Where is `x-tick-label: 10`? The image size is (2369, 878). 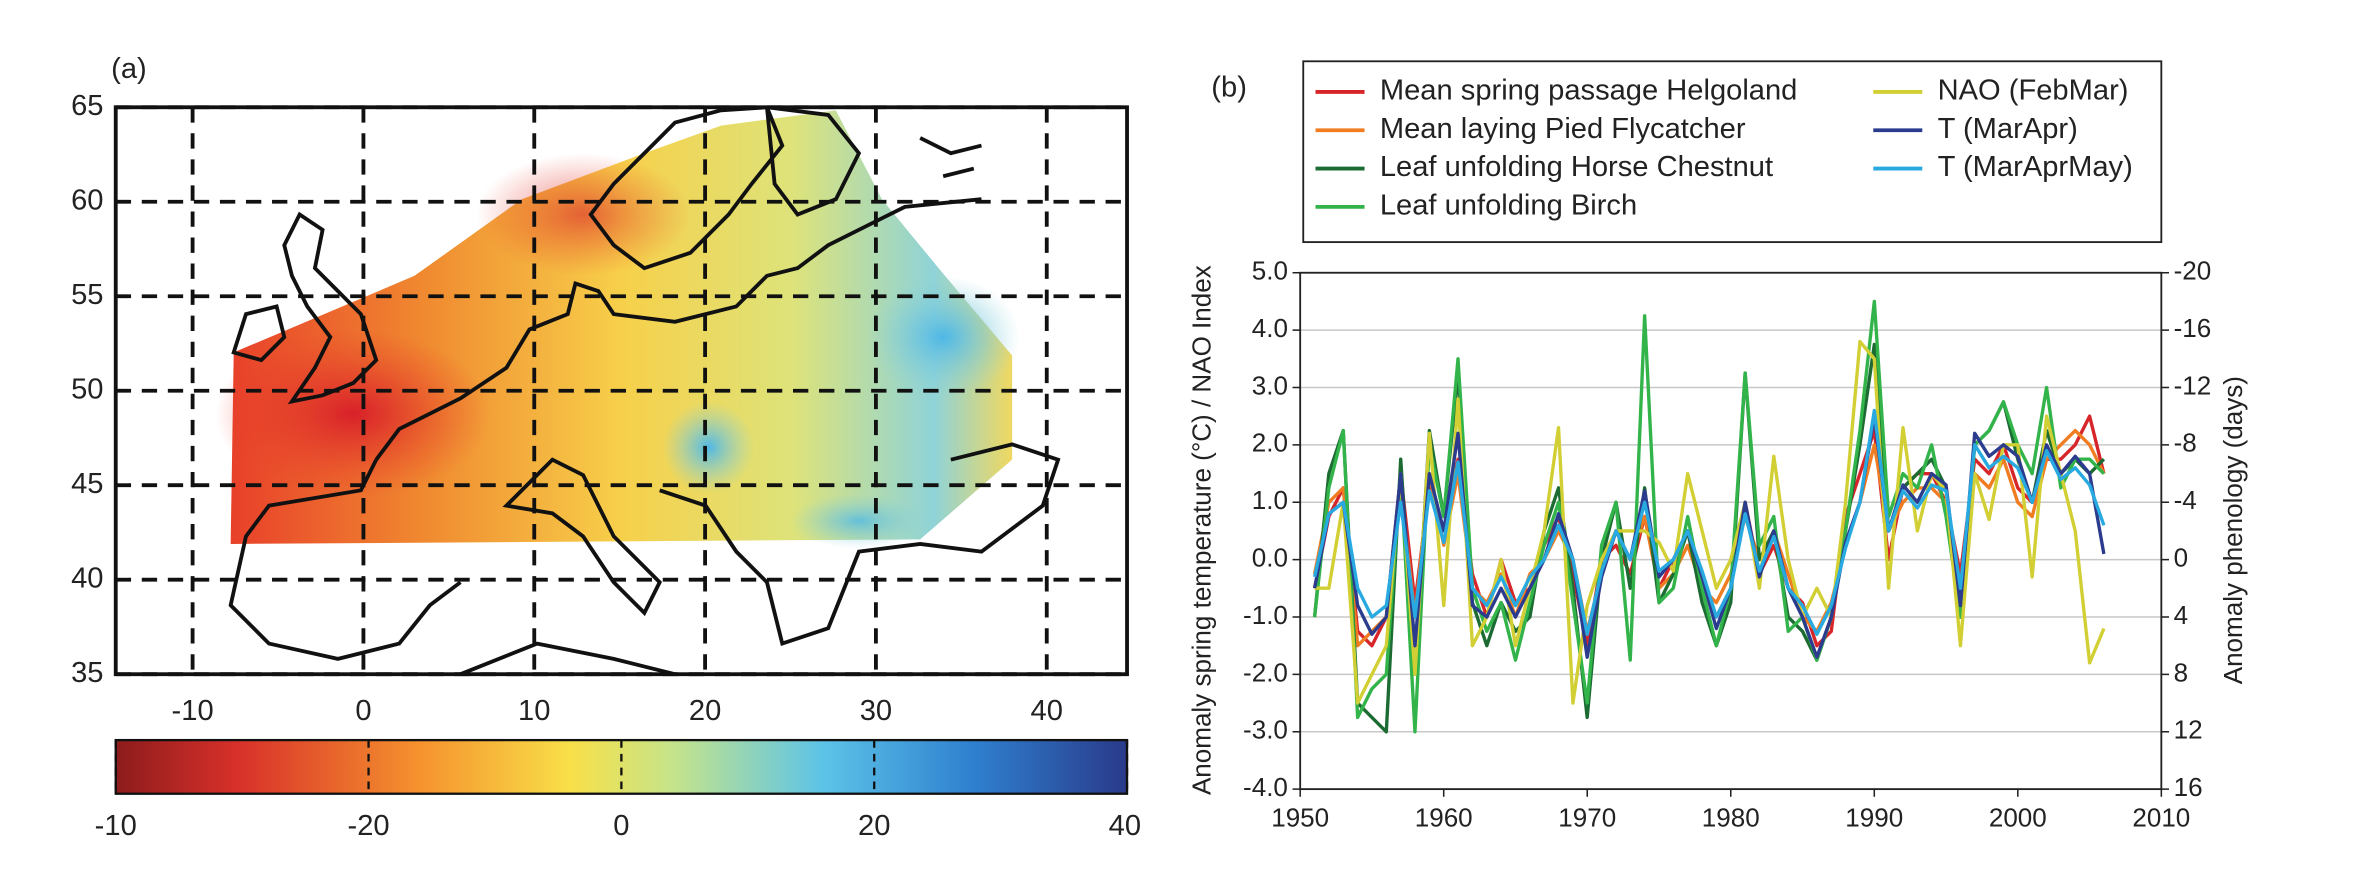 x-tick-label: 10 is located at coordinates (534, 711).